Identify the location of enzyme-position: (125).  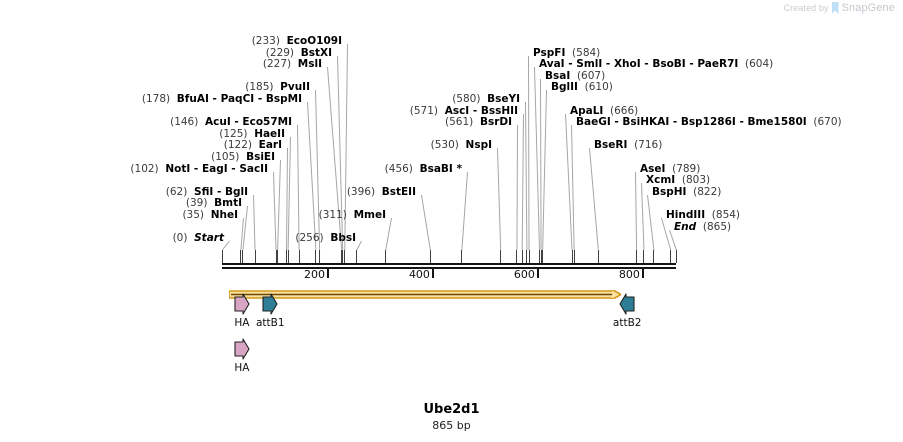
(233, 133).